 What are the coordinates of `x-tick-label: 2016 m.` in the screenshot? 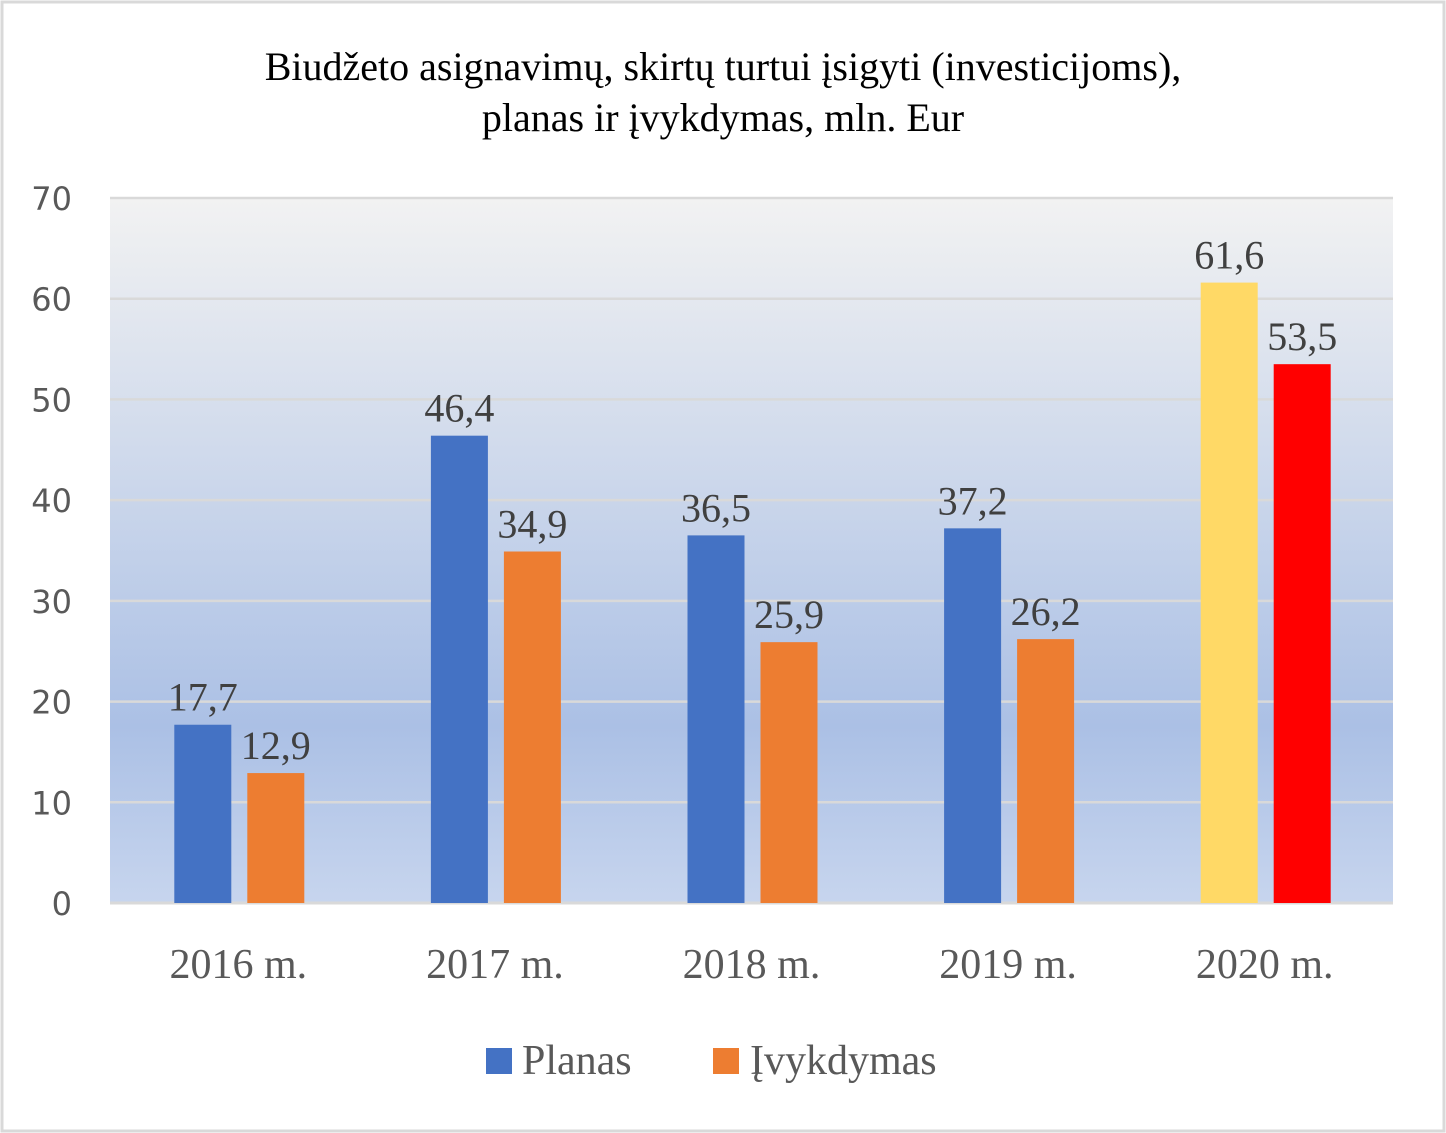 It's located at (238, 965).